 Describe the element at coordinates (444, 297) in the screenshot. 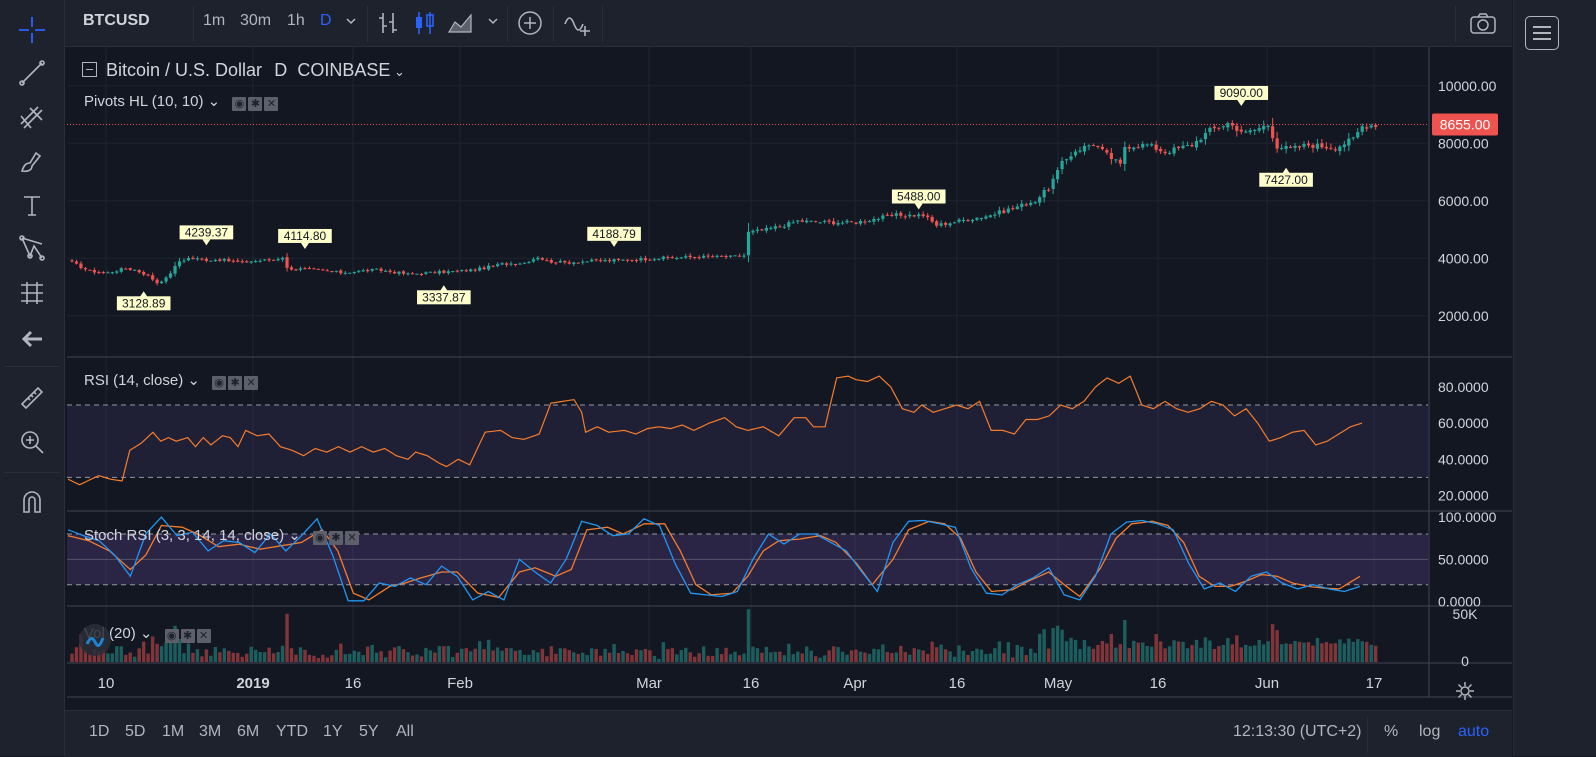

I see `pivot-low-label: 3337.87` at that location.